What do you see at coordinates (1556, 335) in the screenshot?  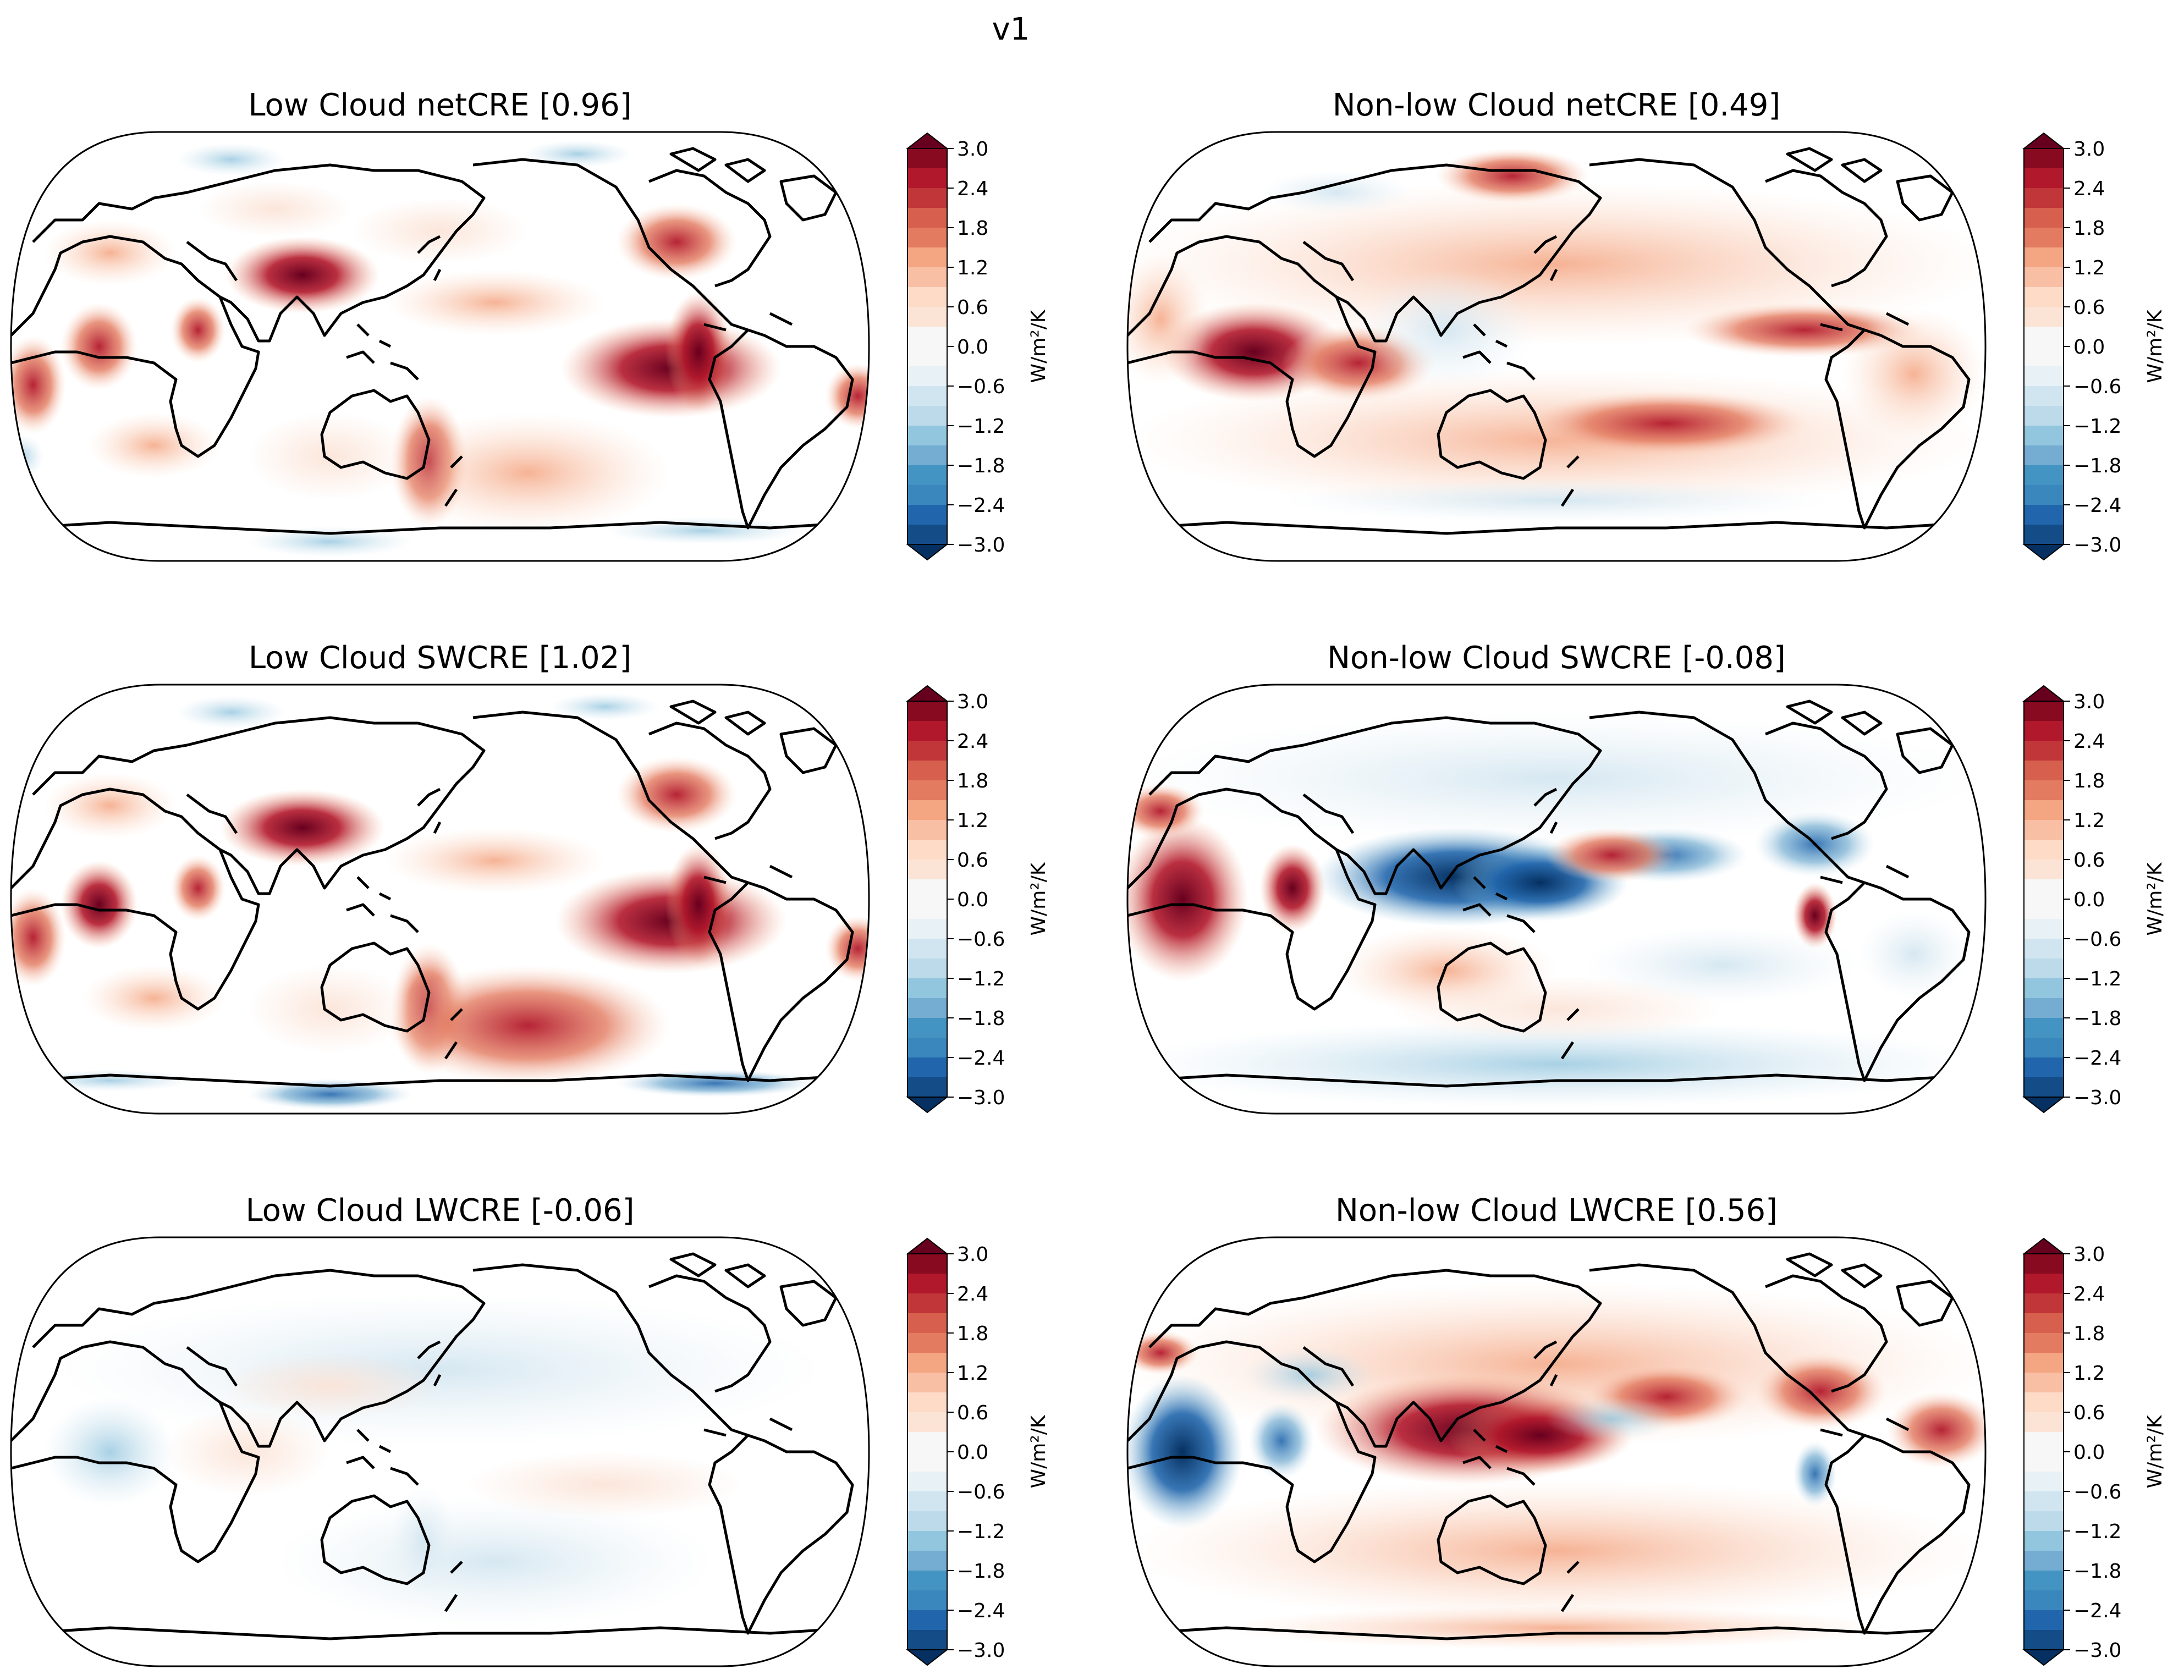 I see `field-nonlow-netcre` at bounding box center [1556, 335].